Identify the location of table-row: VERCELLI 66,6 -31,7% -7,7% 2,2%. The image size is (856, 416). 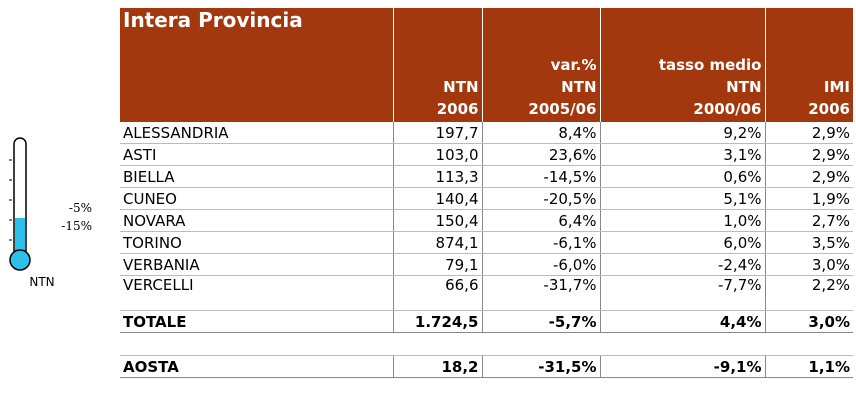
(486, 293).